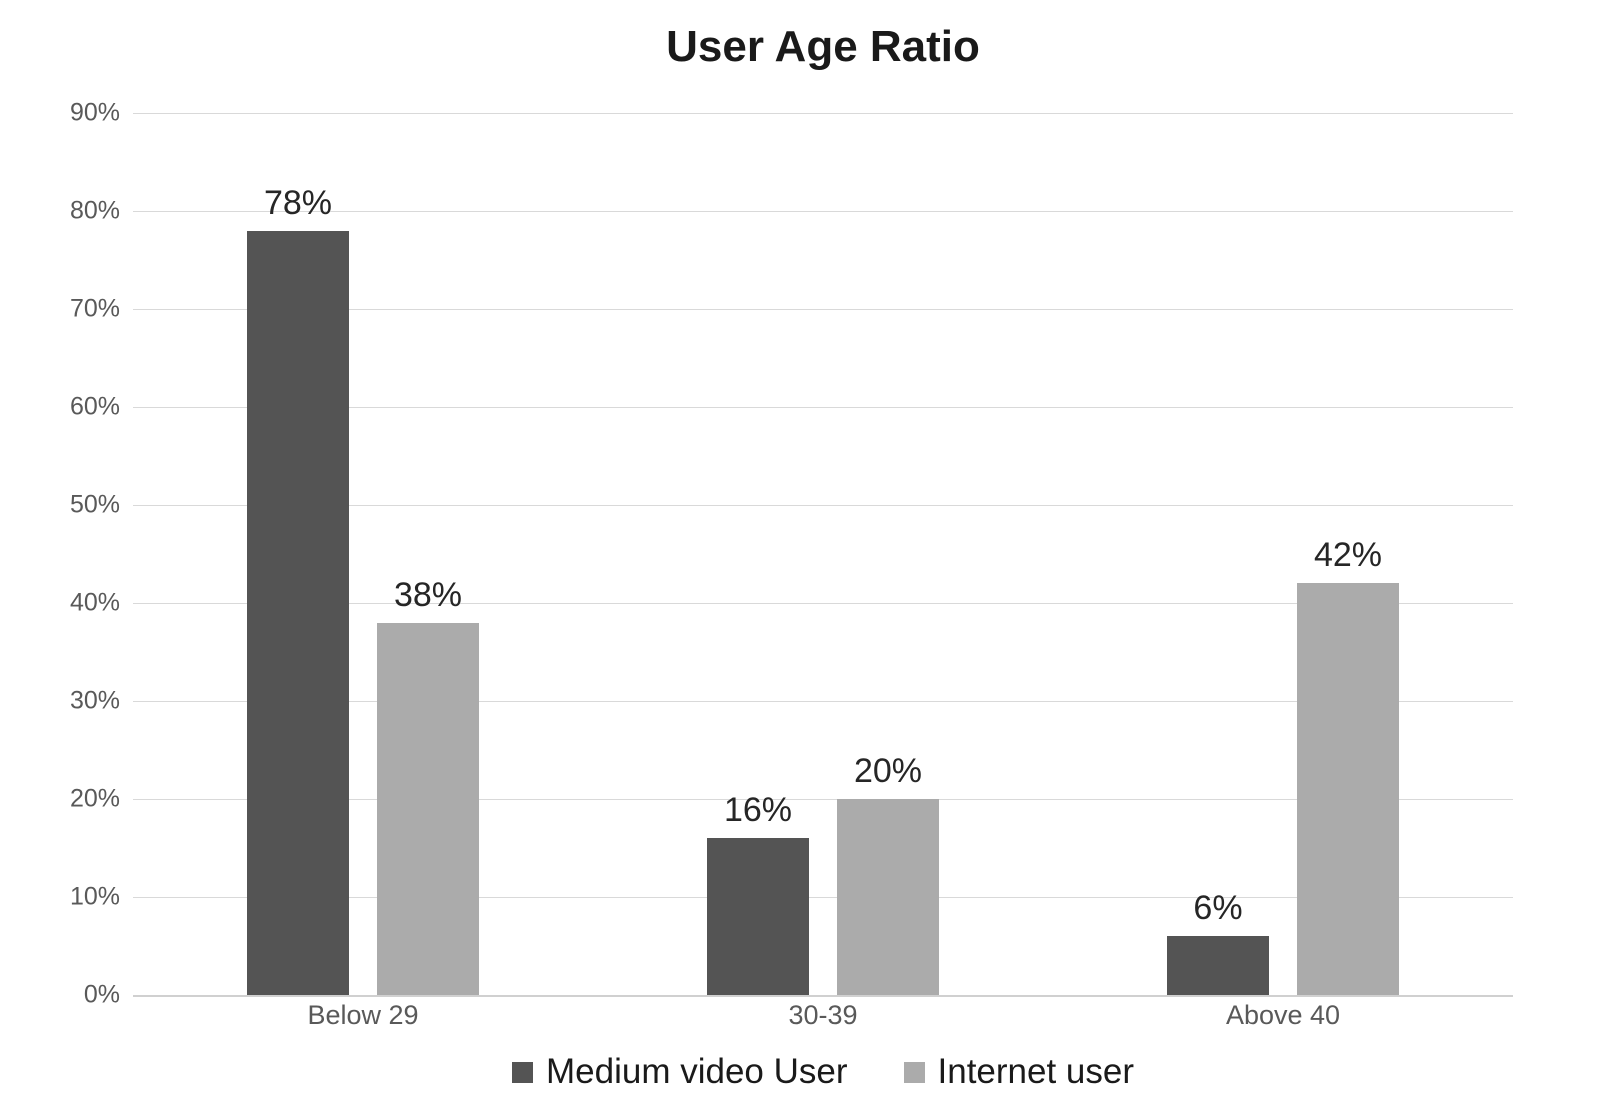 The height and width of the screenshot is (1120, 1600). What do you see at coordinates (298, 202) in the screenshot?
I see `bar-value-label: 78%` at bounding box center [298, 202].